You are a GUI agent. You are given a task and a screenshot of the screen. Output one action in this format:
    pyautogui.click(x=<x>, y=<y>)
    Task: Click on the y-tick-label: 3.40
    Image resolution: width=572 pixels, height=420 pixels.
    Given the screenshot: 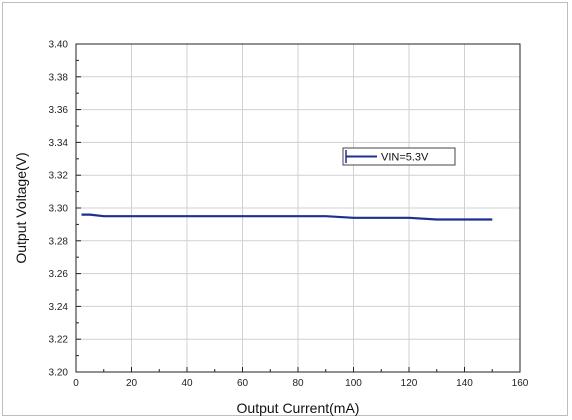 What is the action you would take?
    pyautogui.click(x=59, y=45)
    